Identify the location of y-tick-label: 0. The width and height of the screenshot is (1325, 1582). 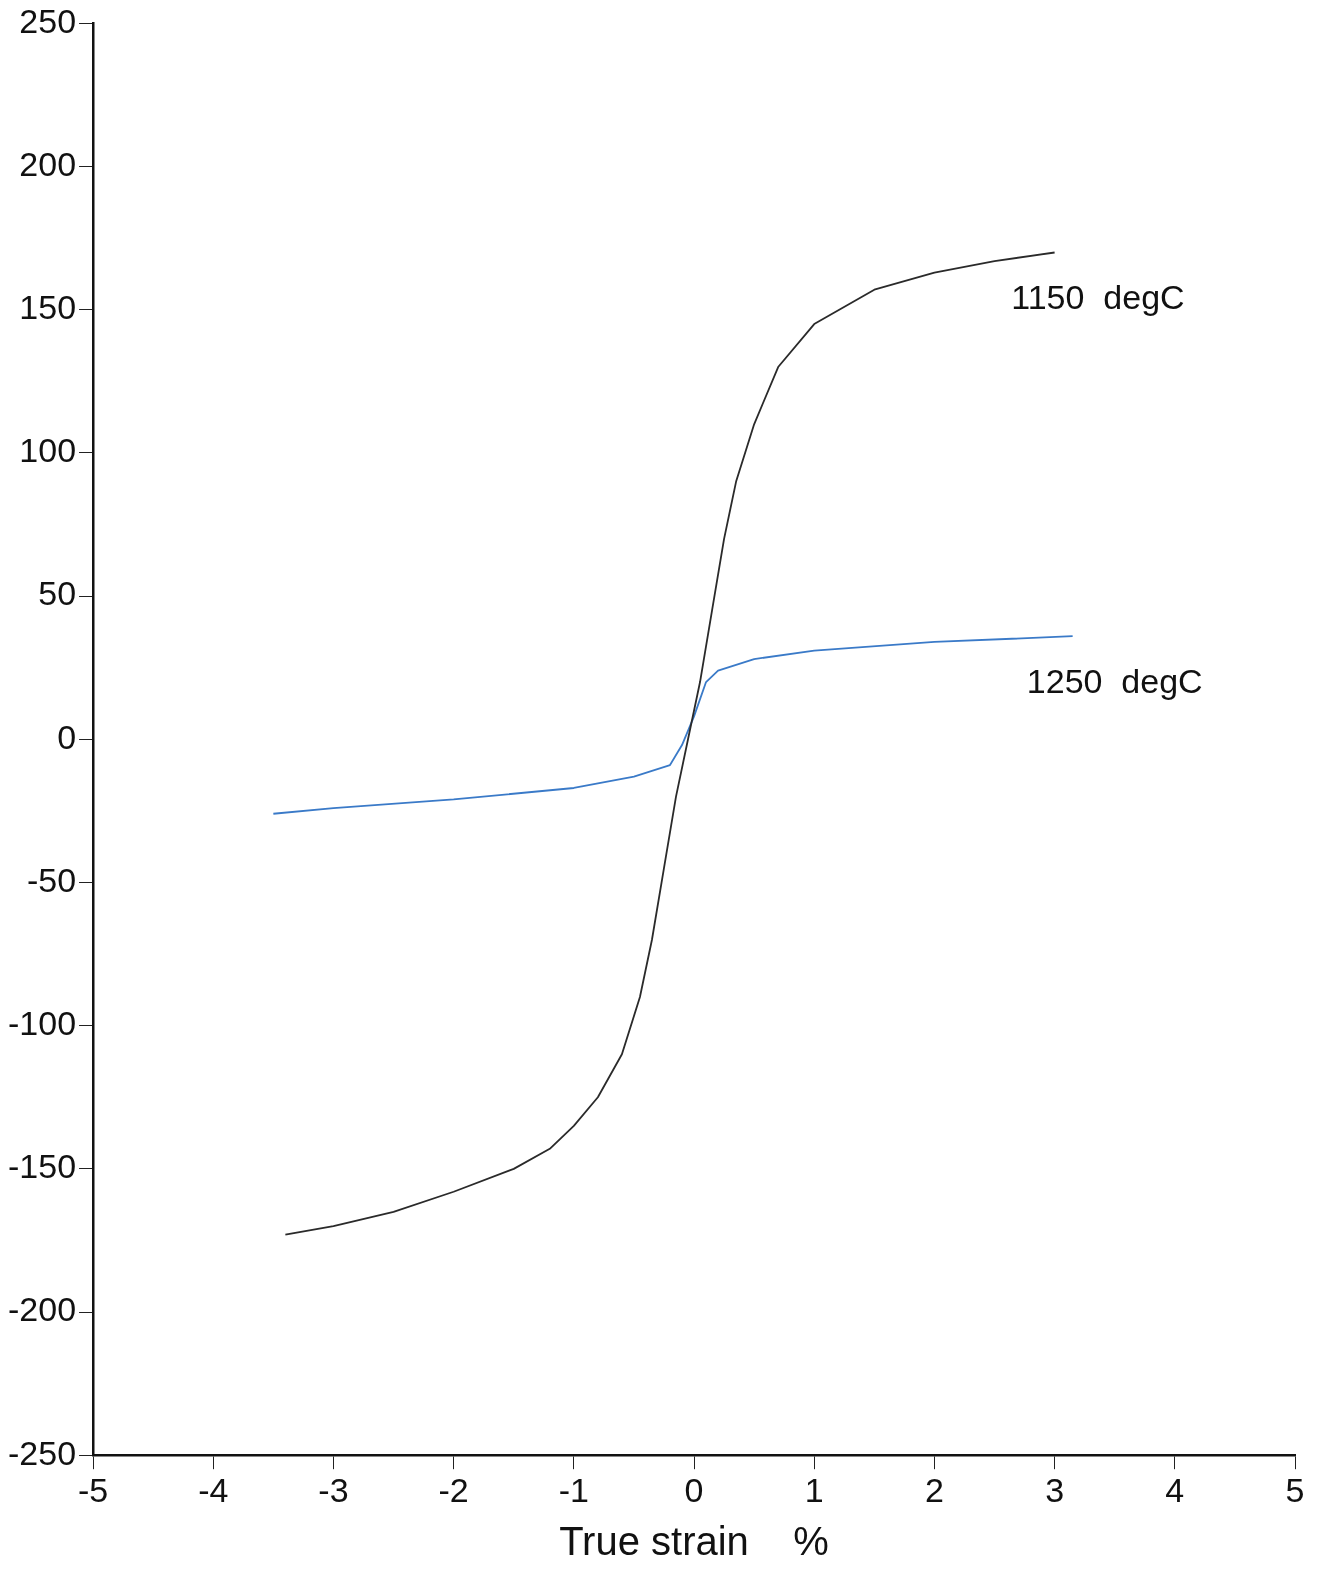
(67, 736).